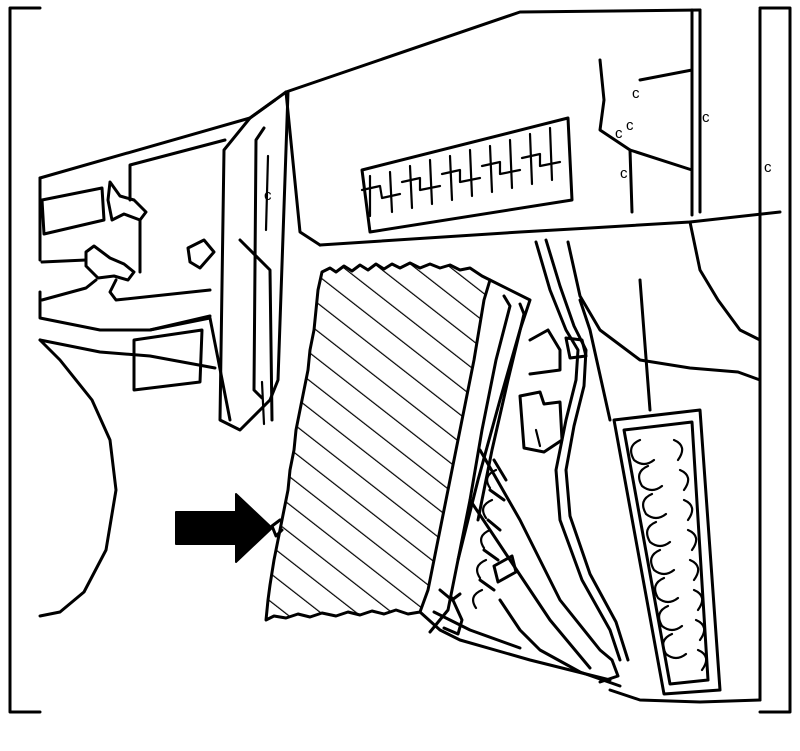 The height and width of the screenshot is (751, 800). Describe the element at coordinates (224, 528) in the screenshot. I see `pointer-arrow-icon` at that location.